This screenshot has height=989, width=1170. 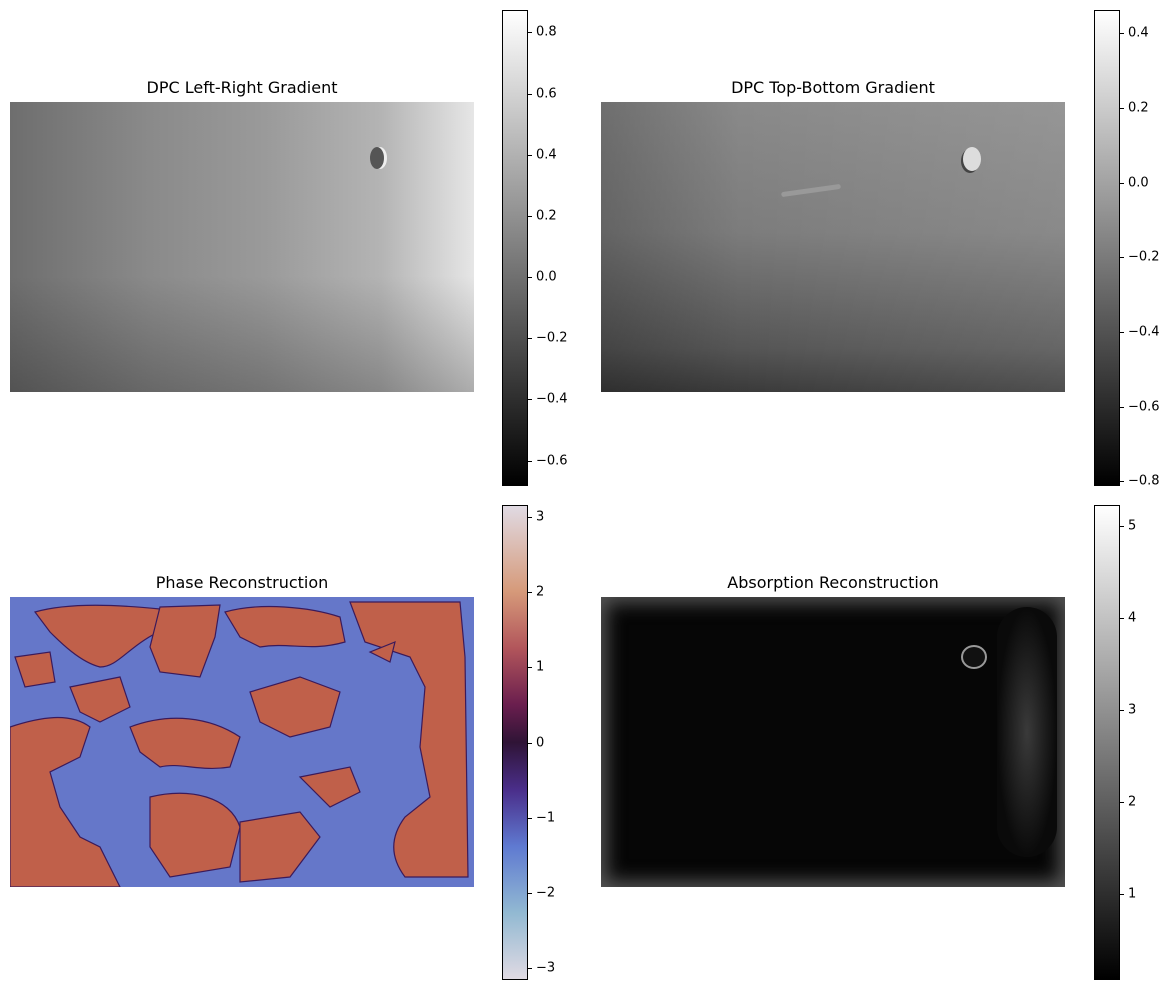 I want to click on image-lr-gradient, so click(x=242, y=247).